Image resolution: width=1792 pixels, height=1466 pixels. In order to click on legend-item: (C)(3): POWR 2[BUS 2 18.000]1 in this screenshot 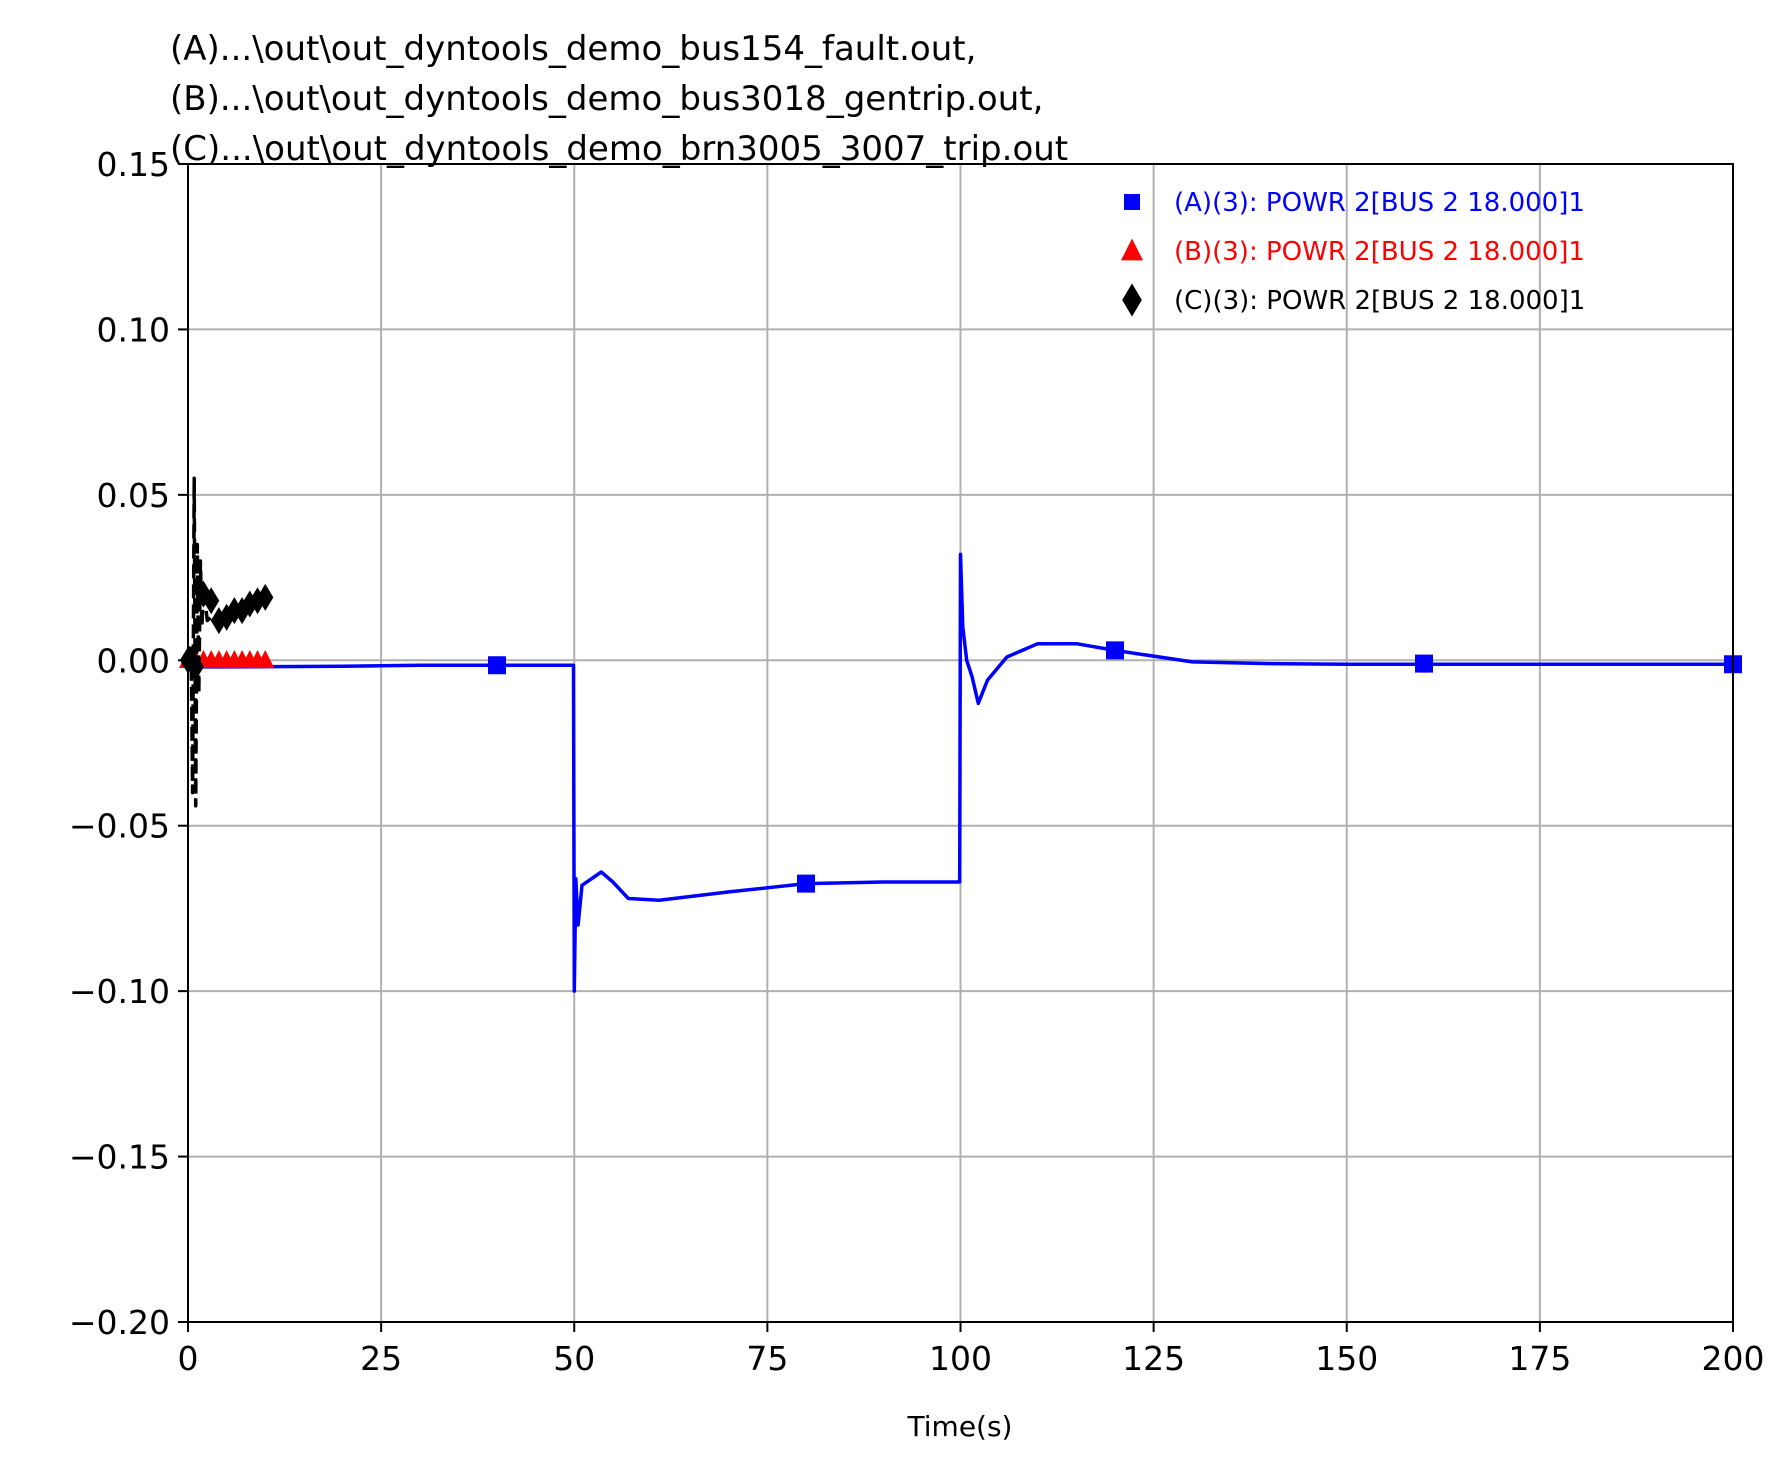, I will do `click(1353, 300)`.